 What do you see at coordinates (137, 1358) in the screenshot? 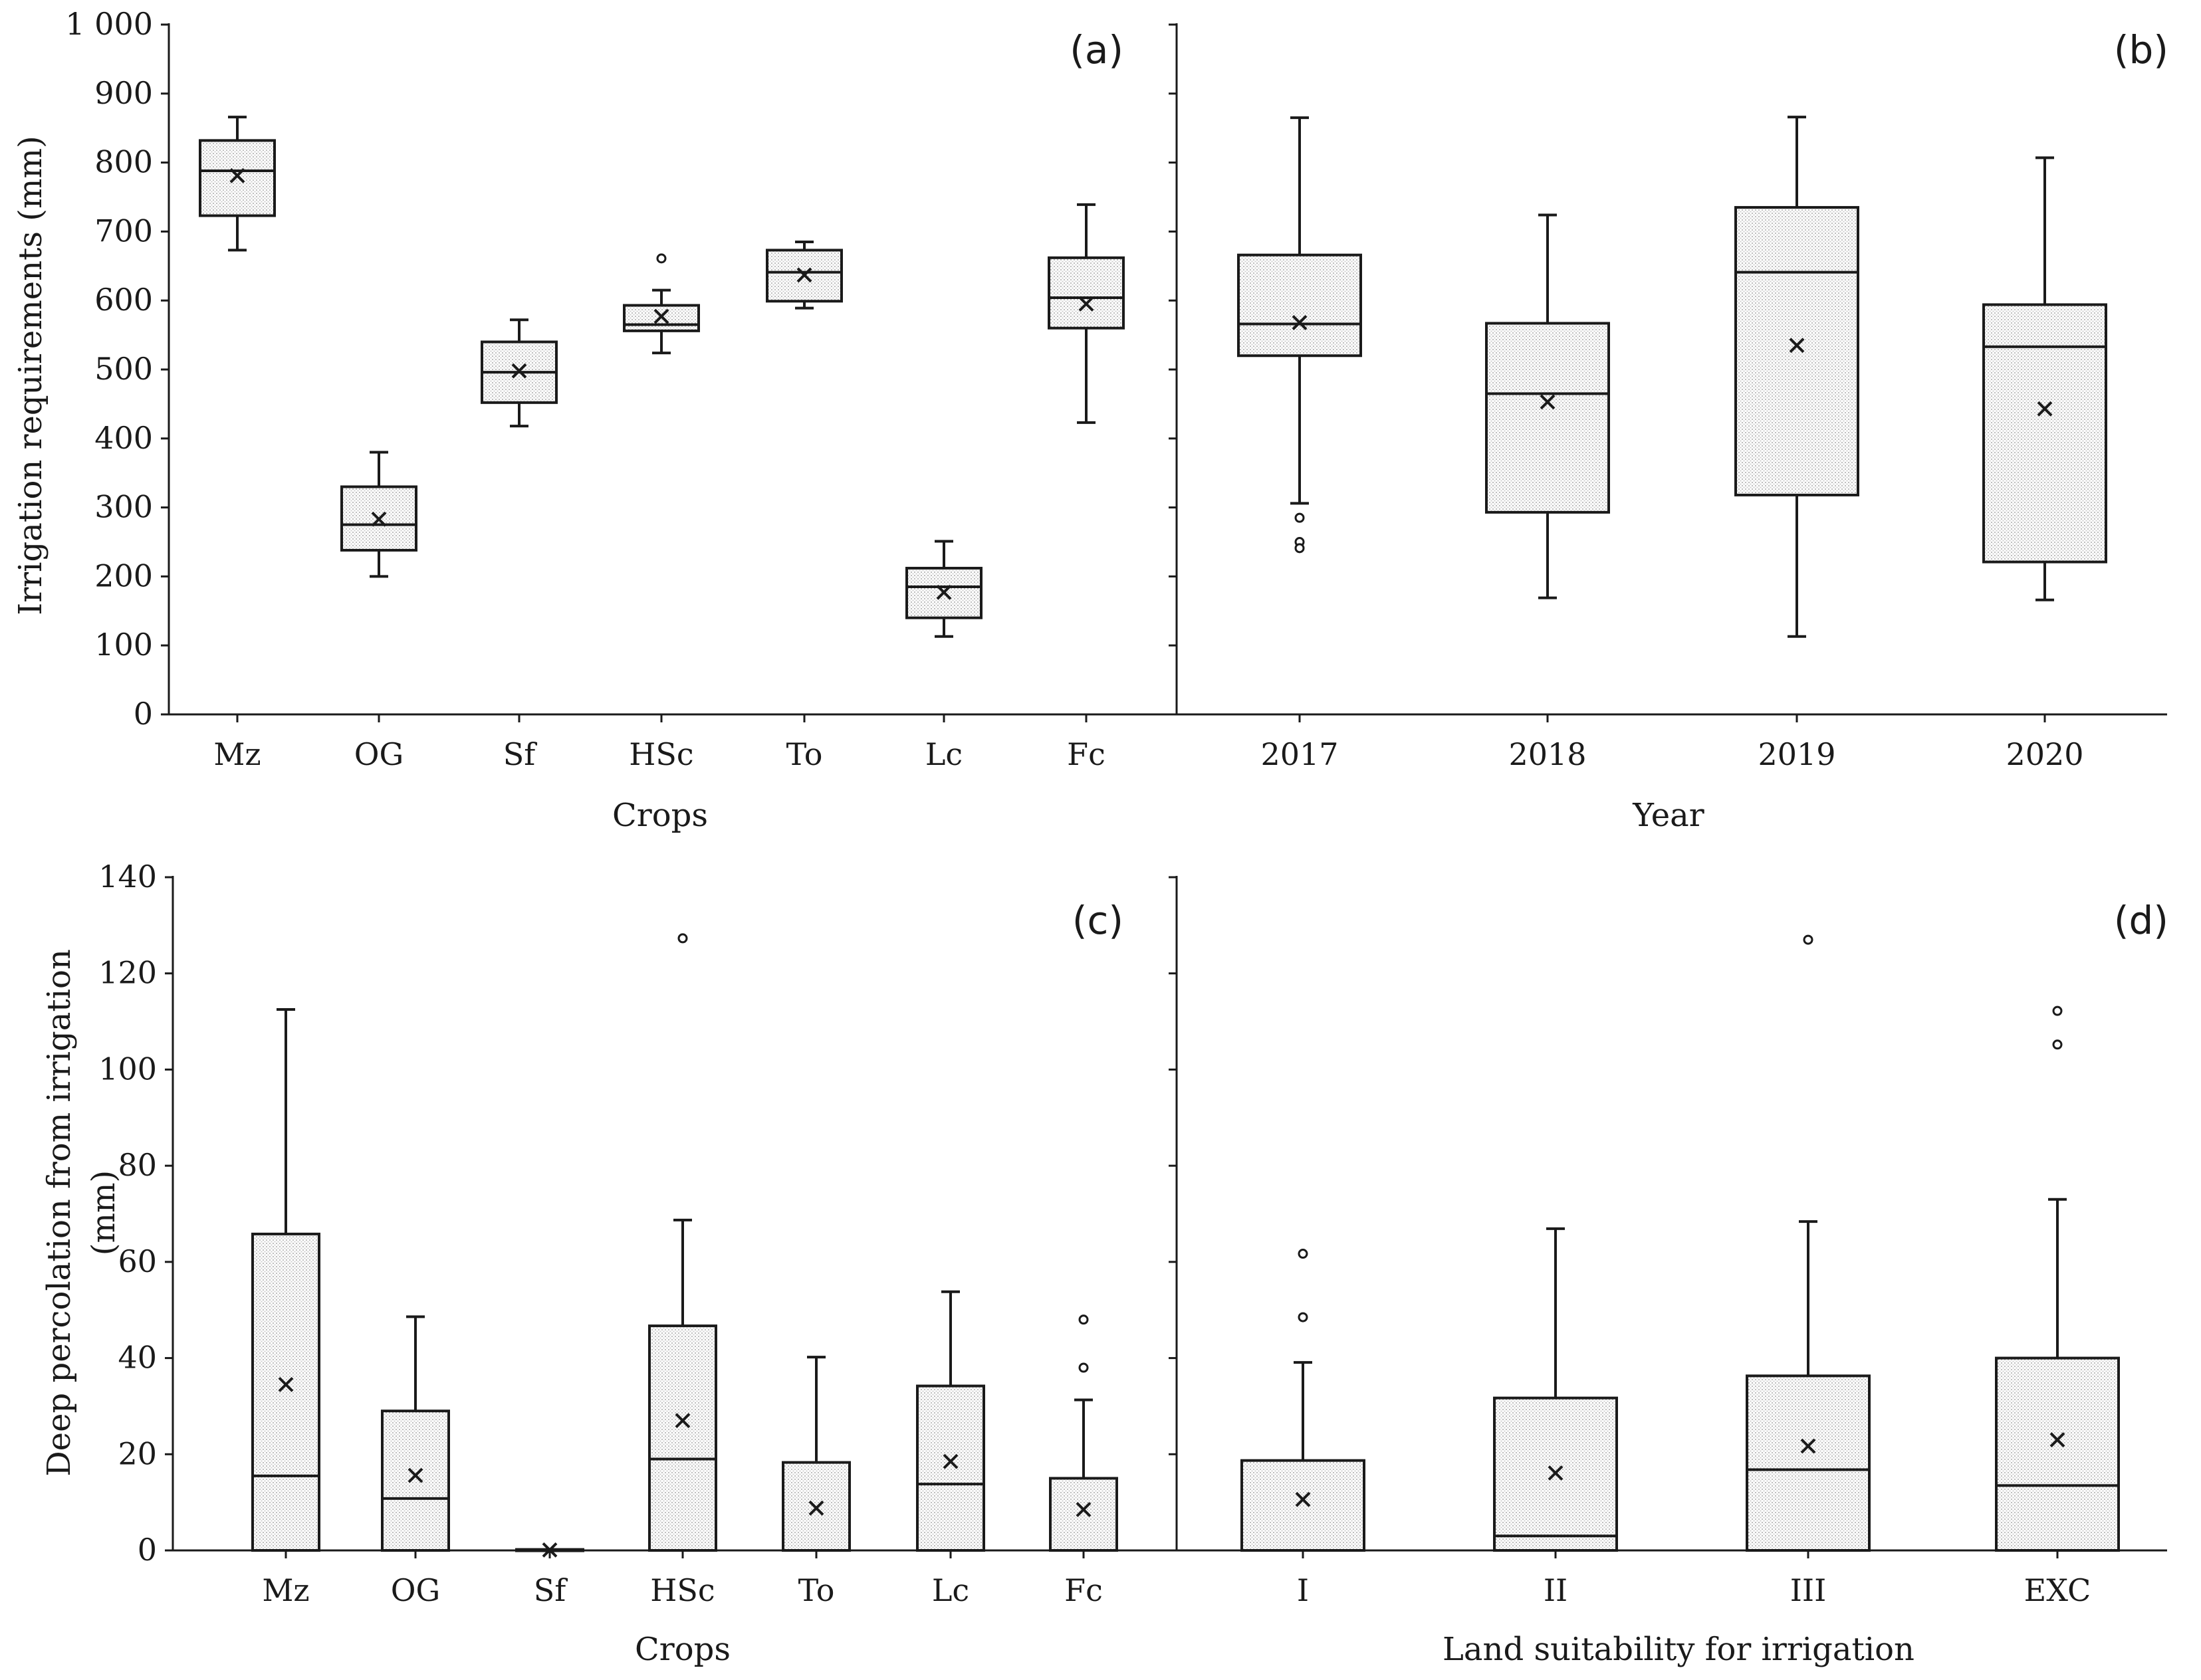
I see `panel-c-ytick-label: 40` at bounding box center [137, 1358].